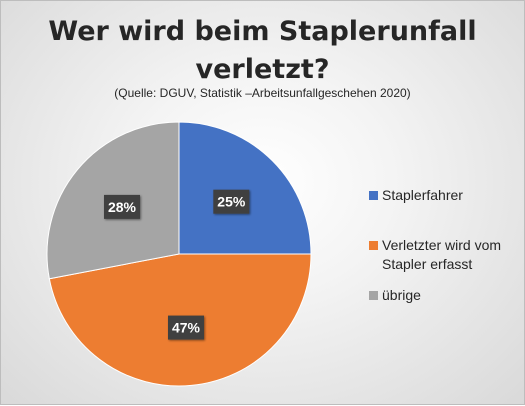 The width and height of the screenshot is (525, 406). What do you see at coordinates (427, 264) in the screenshot?
I see `legend-label-verletzter-line-2: Stapler erfasst` at bounding box center [427, 264].